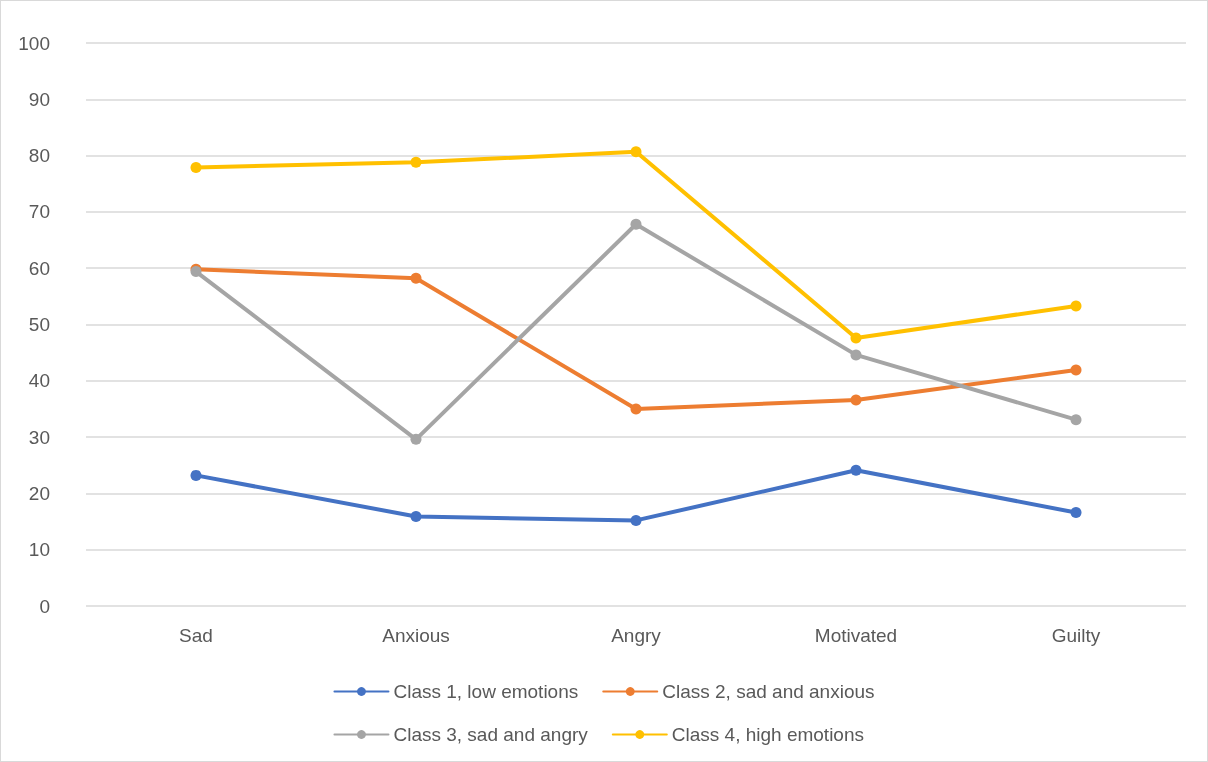 This screenshot has height=762, width=1208. I want to click on y-tick-label: 30, so click(39, 437).